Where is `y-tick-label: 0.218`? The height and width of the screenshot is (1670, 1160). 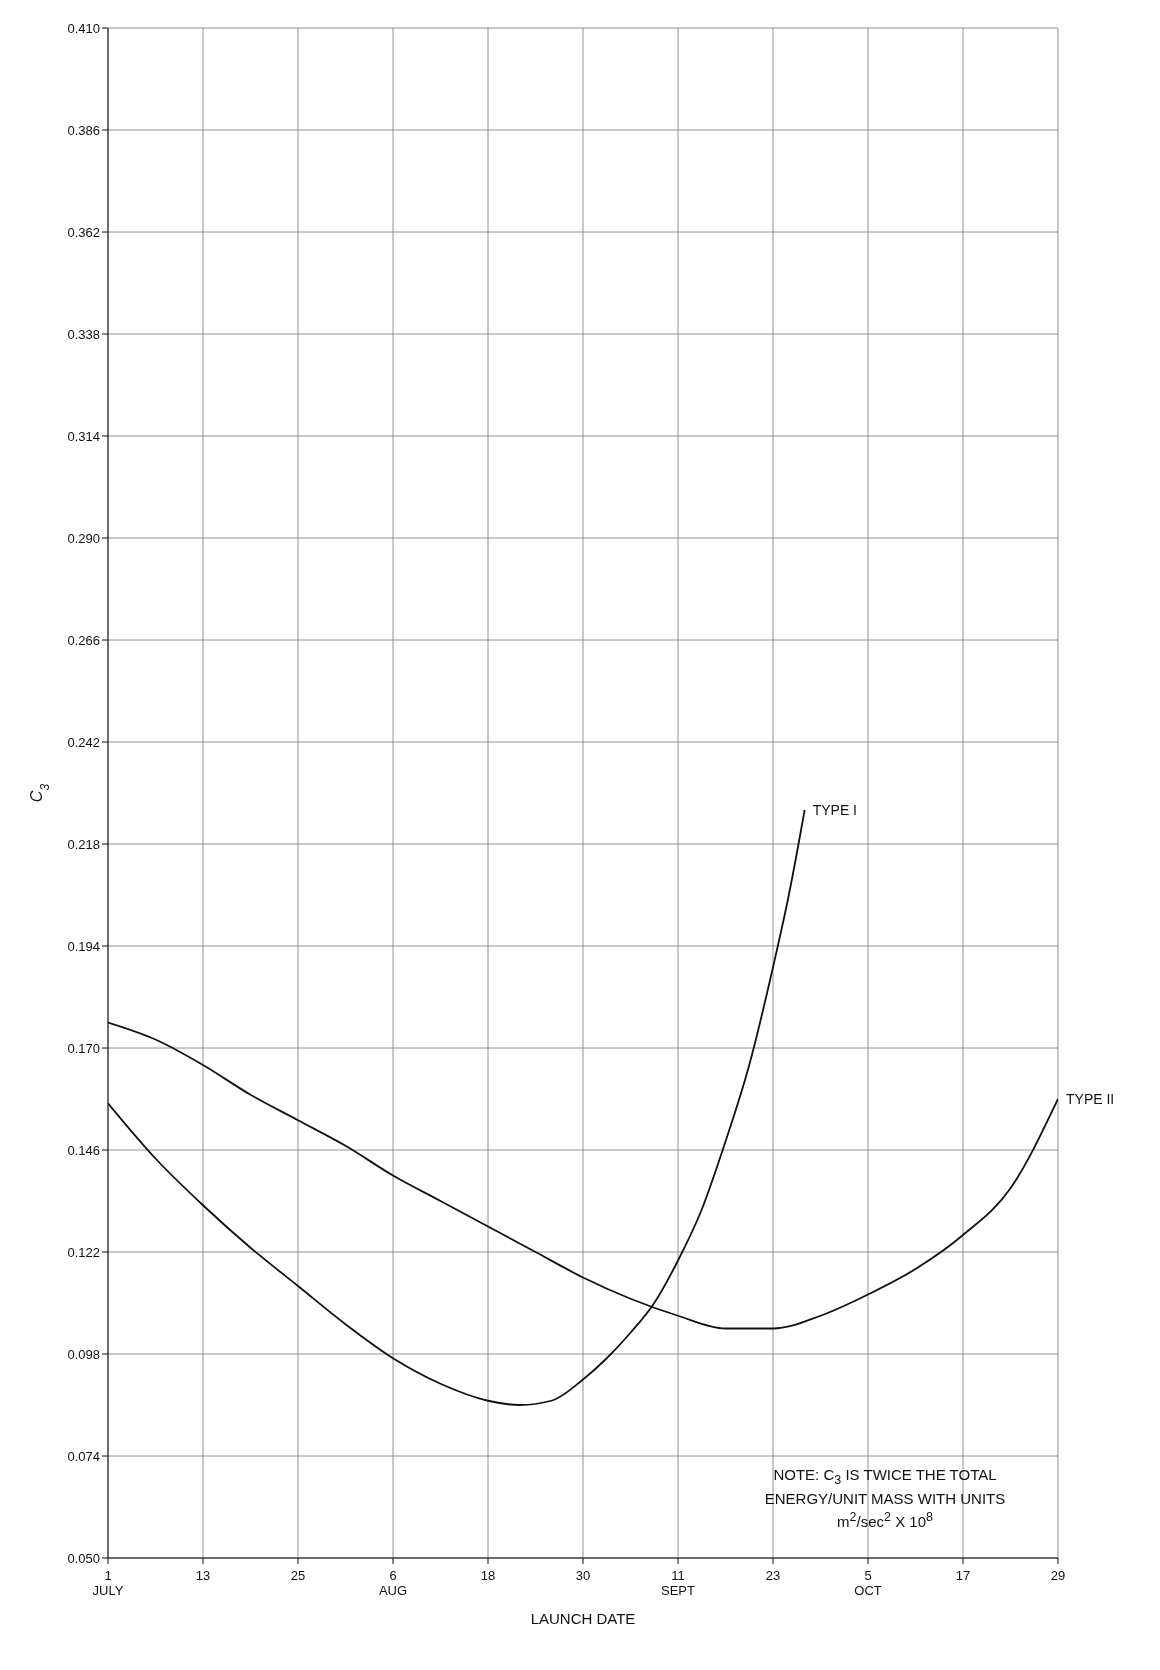
y-tick-label: 0.218 is located at coordinates (83, 844).